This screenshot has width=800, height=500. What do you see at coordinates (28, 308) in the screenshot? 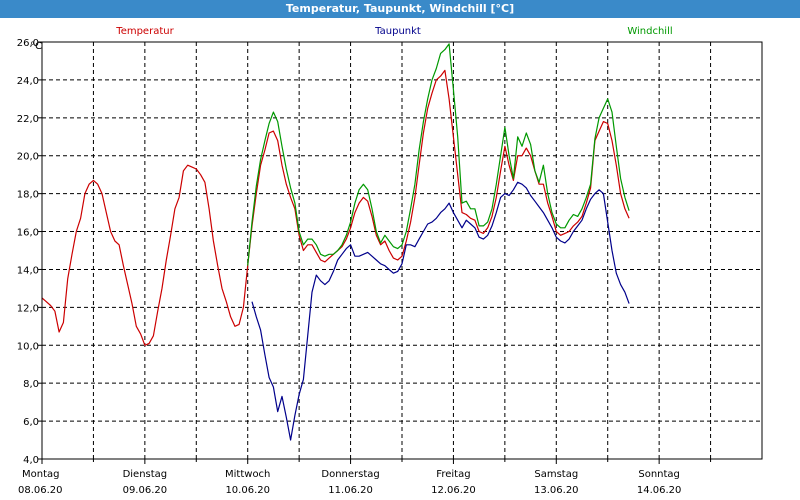
I see `y-tick-label: 12,0` at bounding box center [28, 308].